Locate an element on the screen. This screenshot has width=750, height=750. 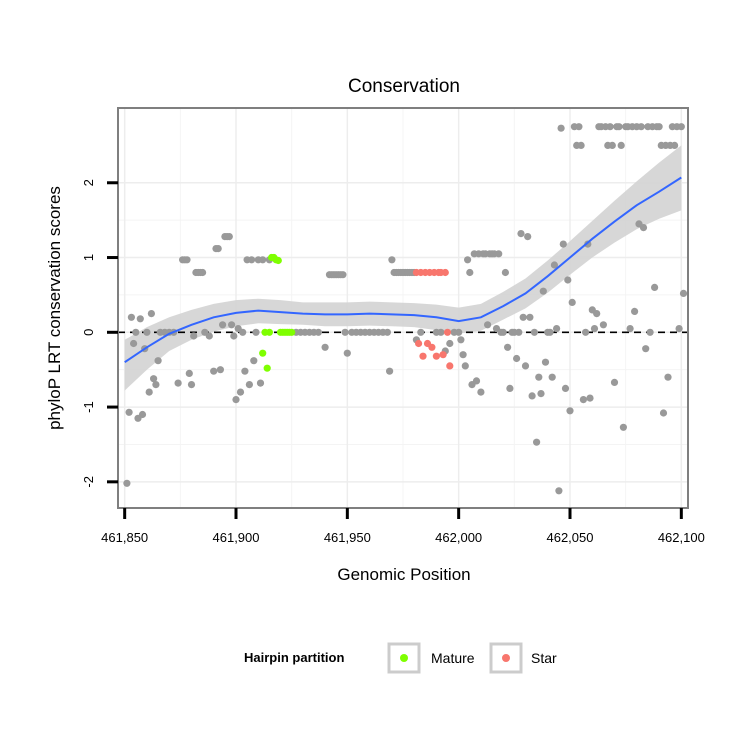
x-tick-label: 461,900 is located at coordinates (236, 537).